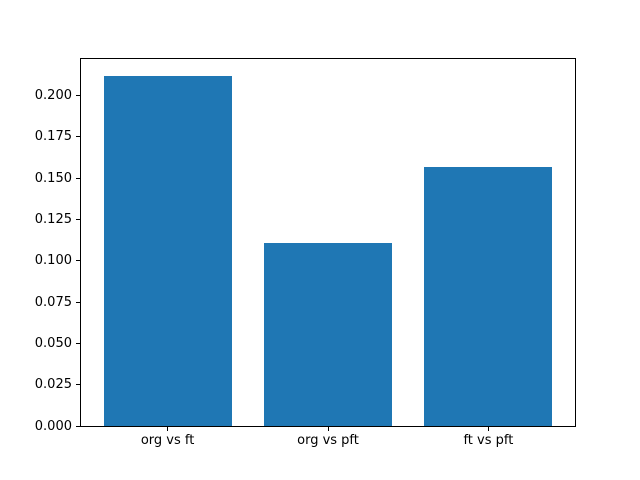 This screenshot has width=640, height=480. Describe the element at coordinates (488, 440) in the screenshot. I see `x-tick-label: ft vs pft` at that location.